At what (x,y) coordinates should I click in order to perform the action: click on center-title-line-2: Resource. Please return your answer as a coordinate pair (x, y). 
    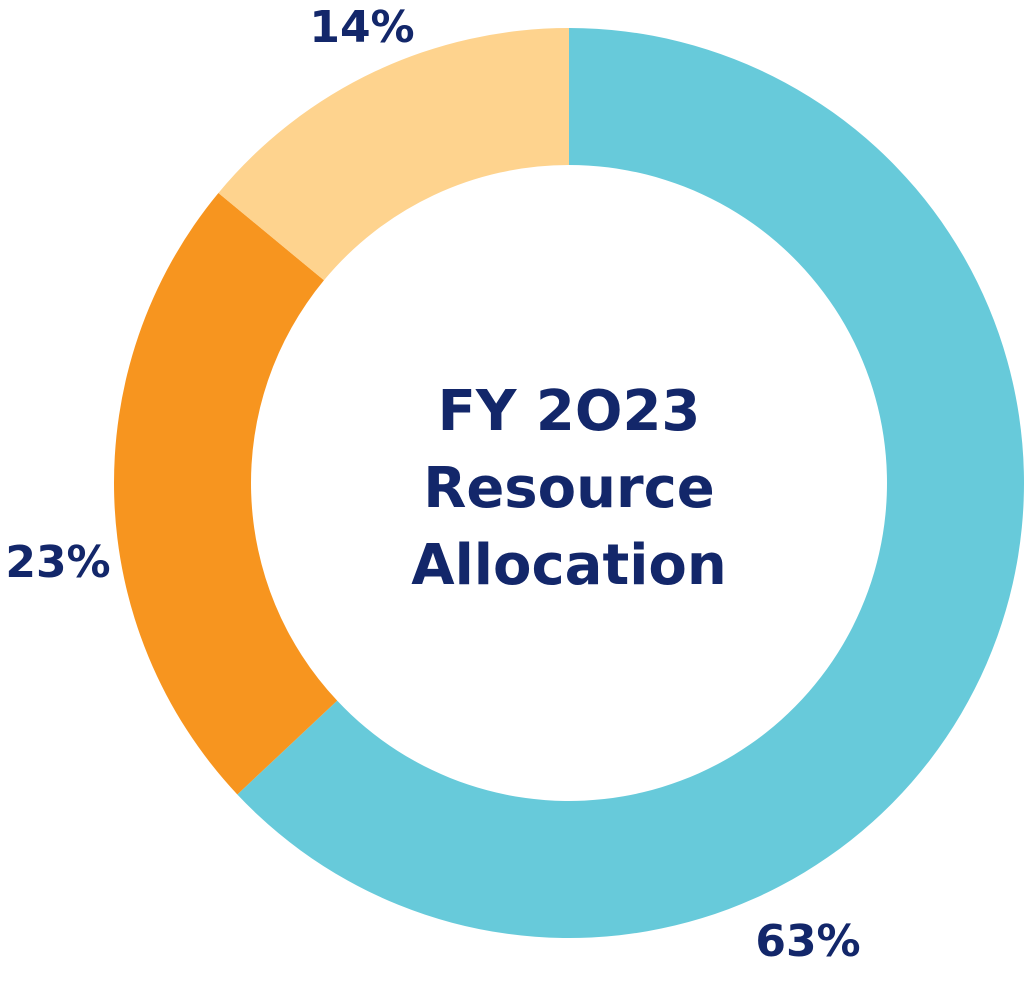
    Looking at the image, I should click on (569, 488).